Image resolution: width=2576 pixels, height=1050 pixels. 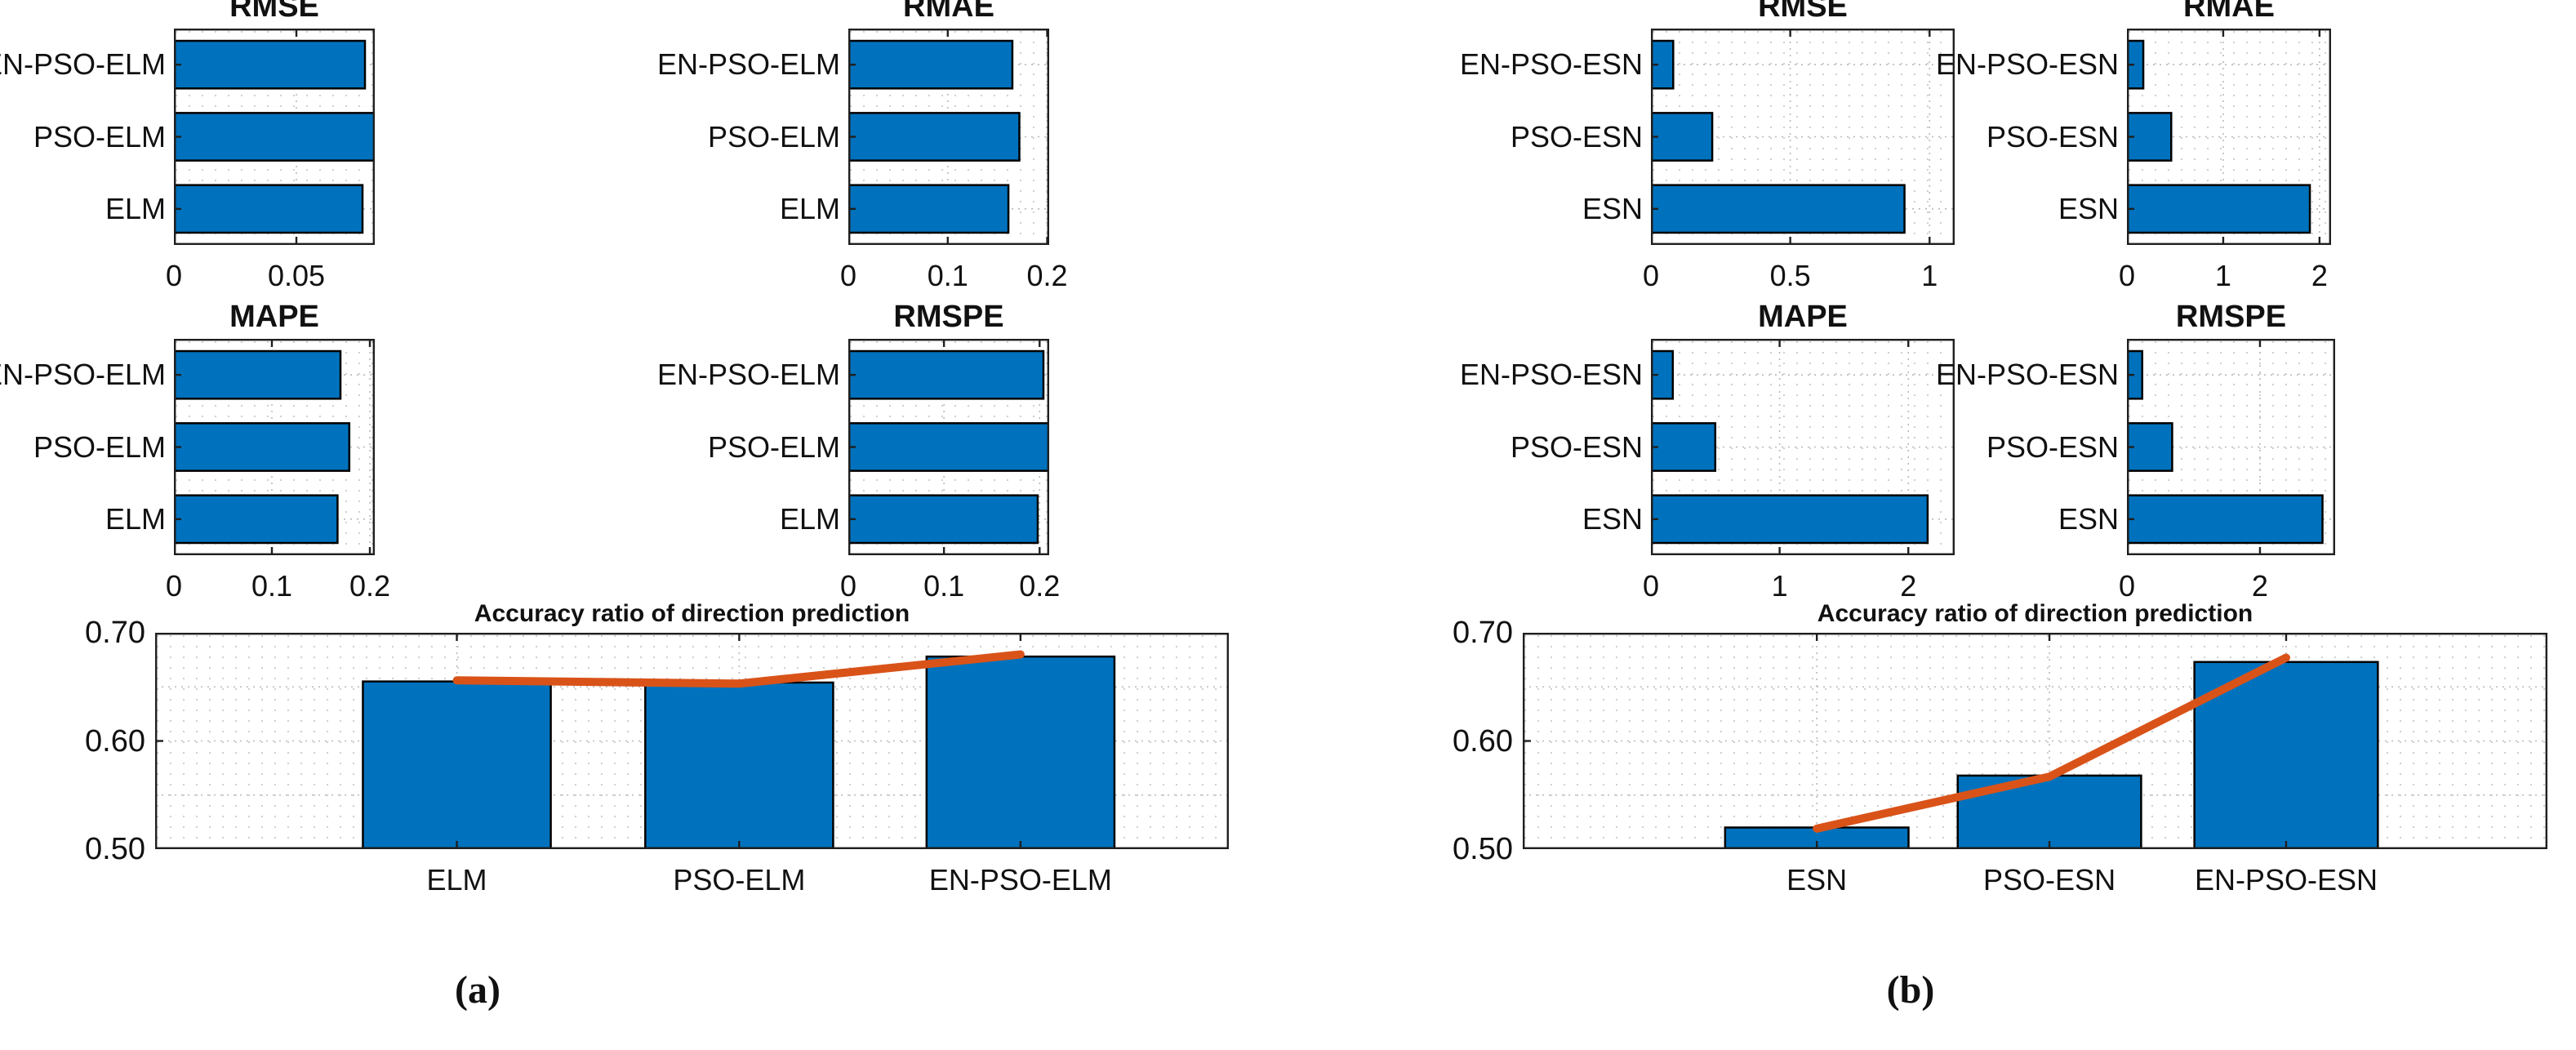 What do you see at coordinates (2286, 880) in the screenshot?
I see `x-category-label: EN-PSO-ESN` at bounding box center [2286, 880].